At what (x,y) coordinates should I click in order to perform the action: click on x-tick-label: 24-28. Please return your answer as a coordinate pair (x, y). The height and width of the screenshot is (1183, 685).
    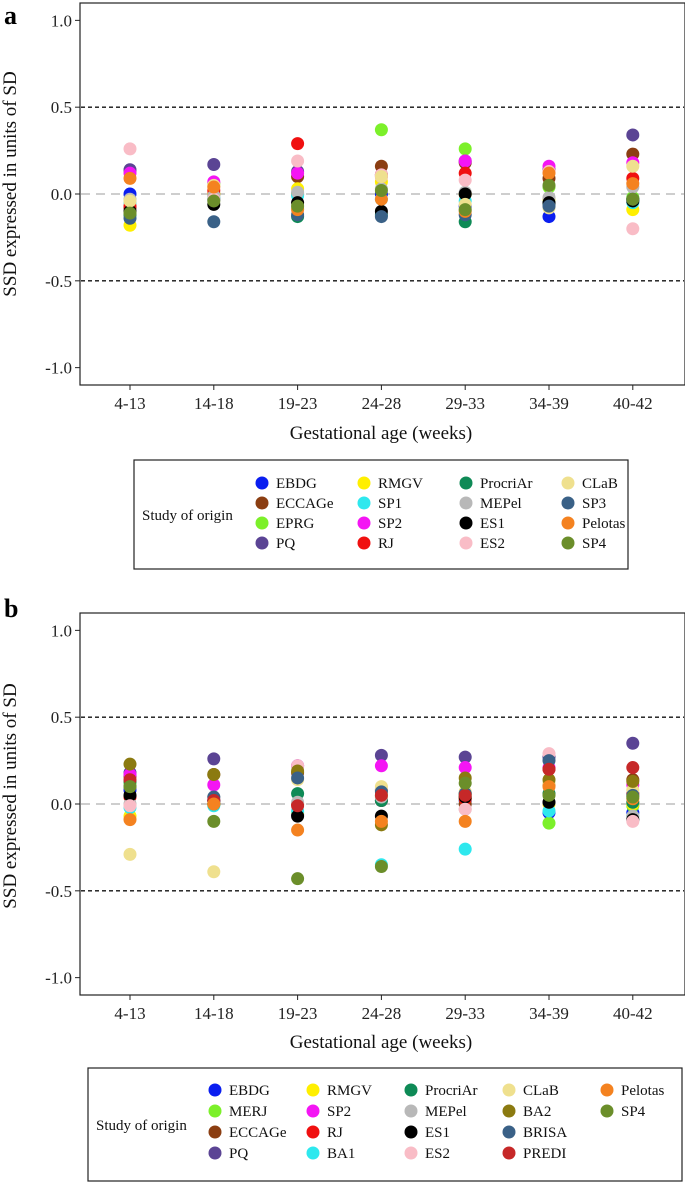
    Looking at the image, I should click on (382, 403).